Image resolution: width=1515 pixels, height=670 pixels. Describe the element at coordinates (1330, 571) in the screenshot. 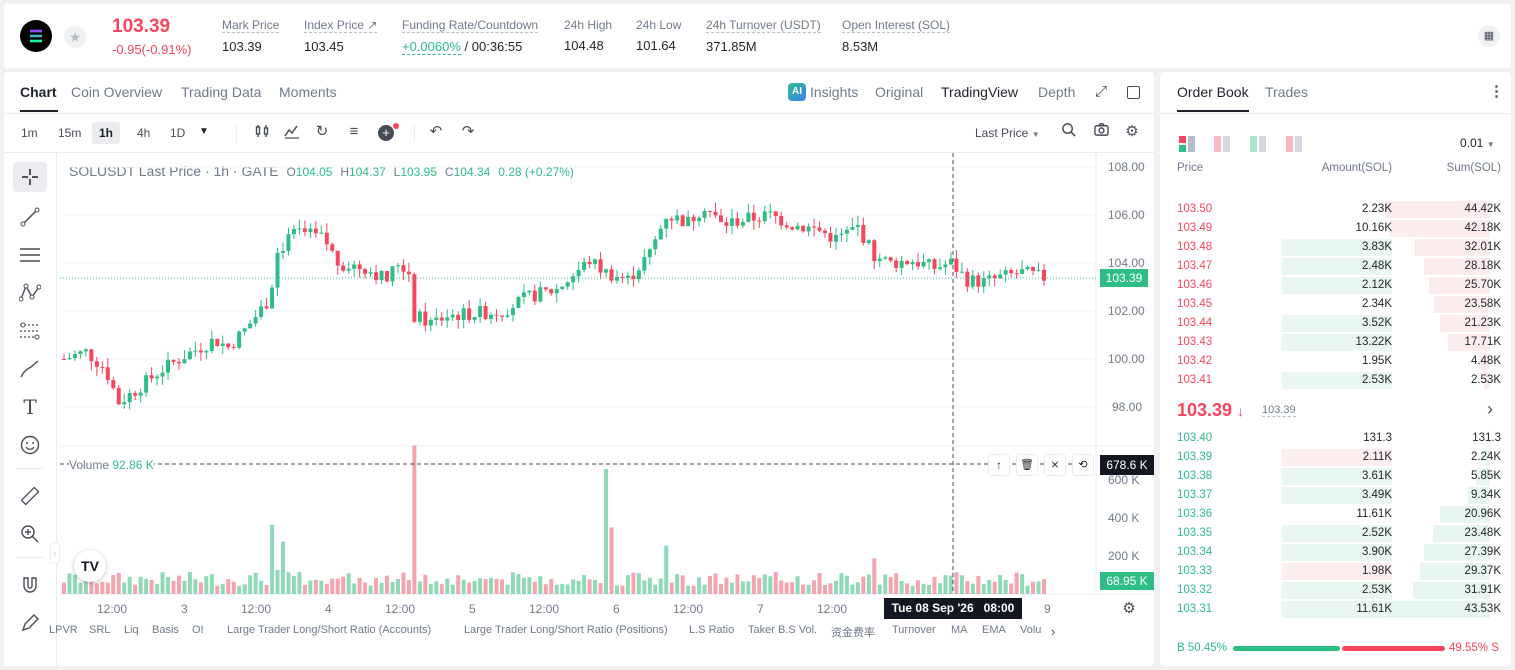

I see `bid-row: 103.33 1.98K 29.37K` at that location.